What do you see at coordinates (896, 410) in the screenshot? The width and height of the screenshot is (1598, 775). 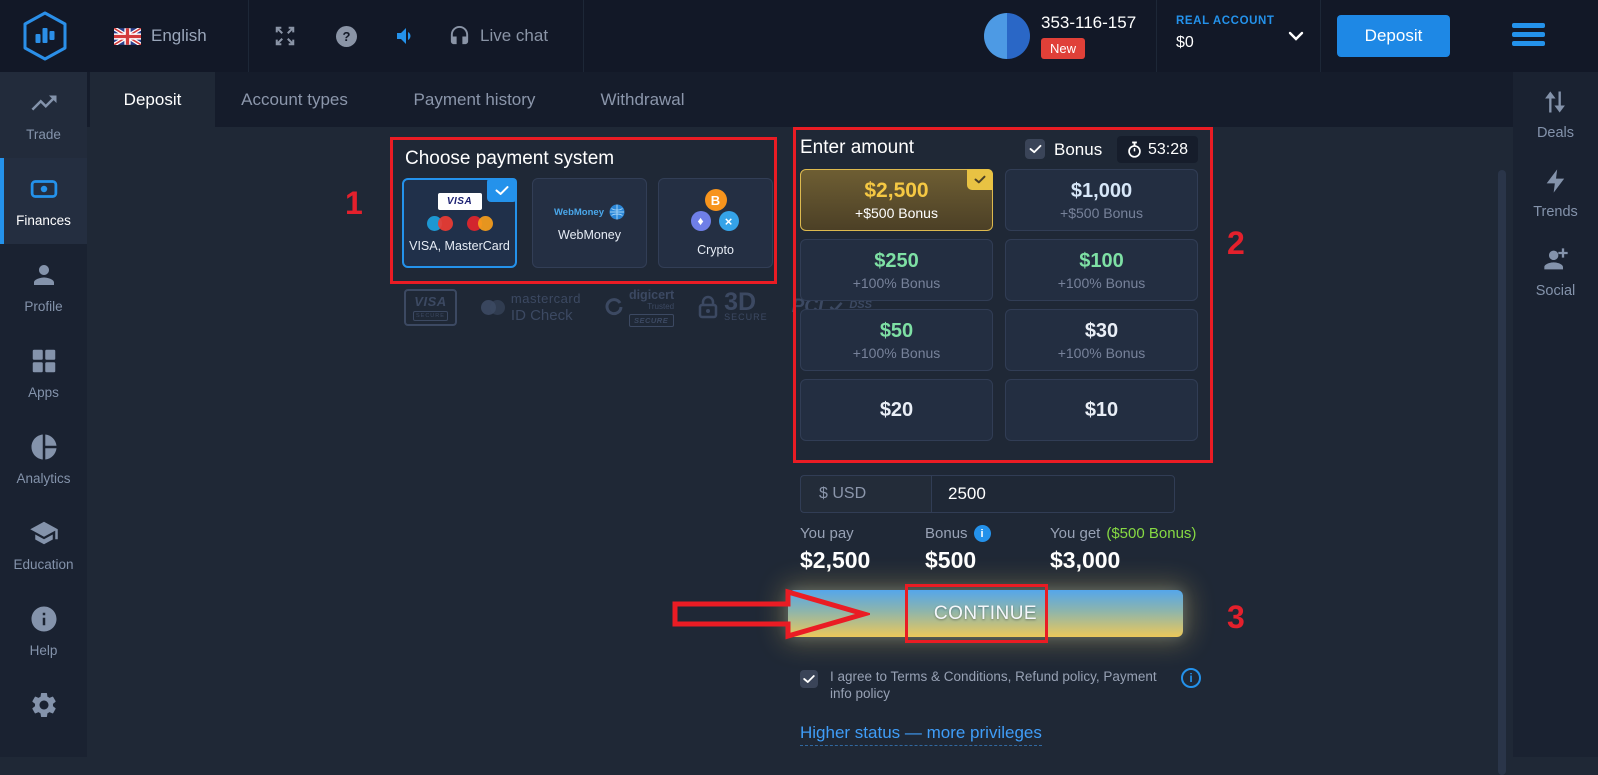 I see `amount-option-20: $20` at bounding box center [896, 410].